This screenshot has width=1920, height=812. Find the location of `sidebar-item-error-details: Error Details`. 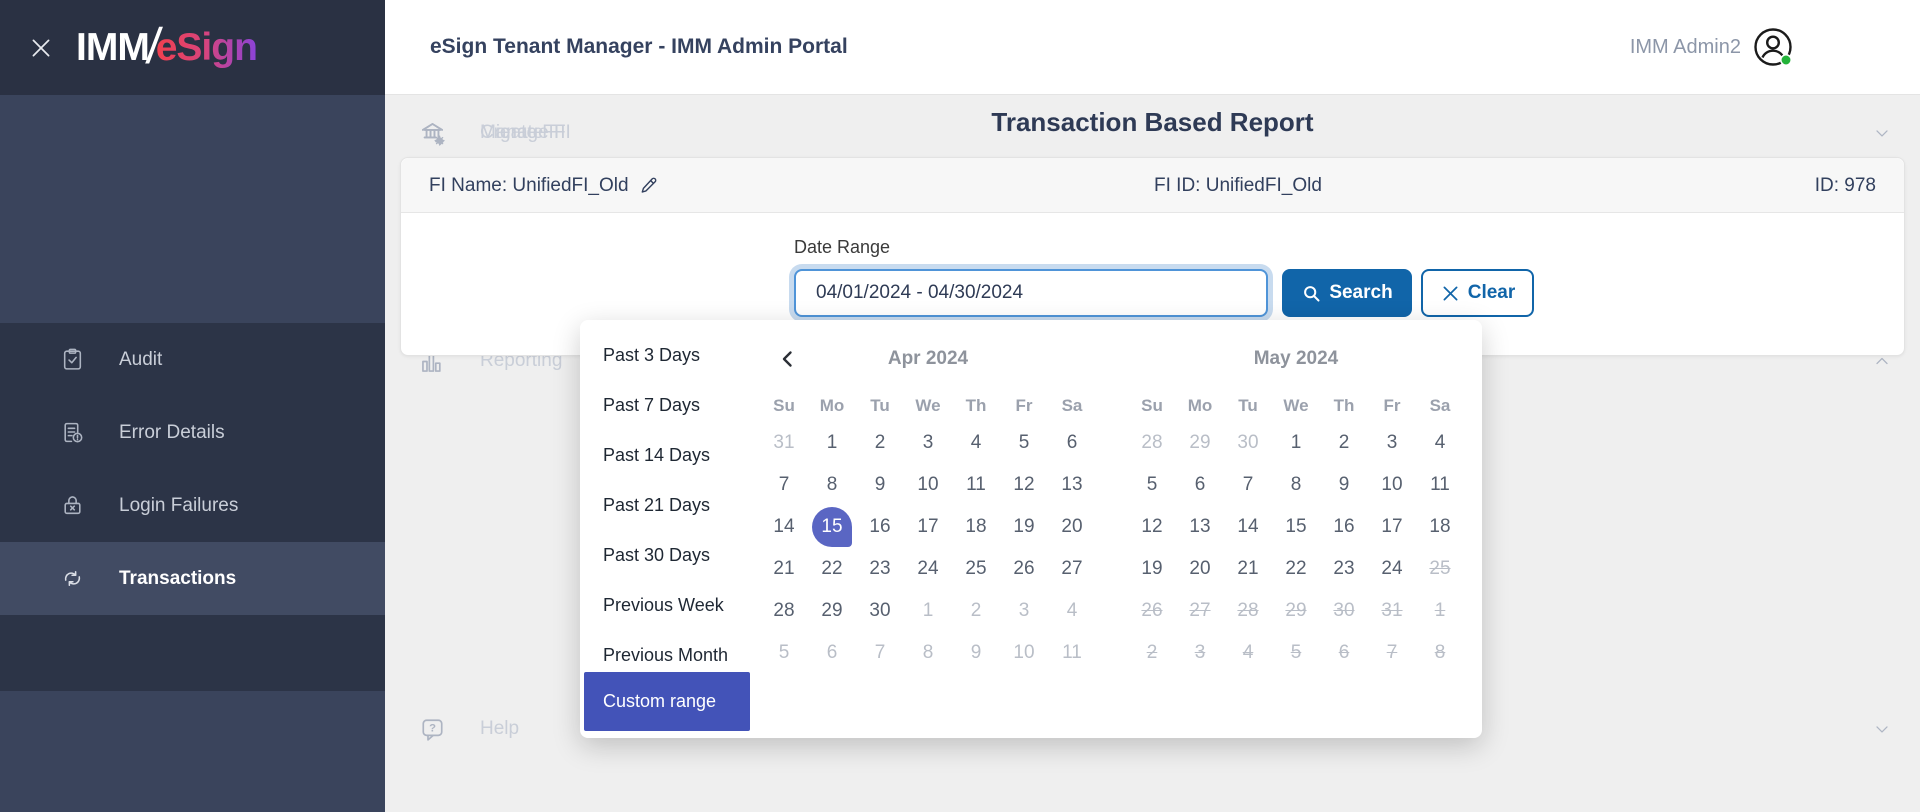

sidebar-item-error-details: Error Details is located at coordinates (192, 432).